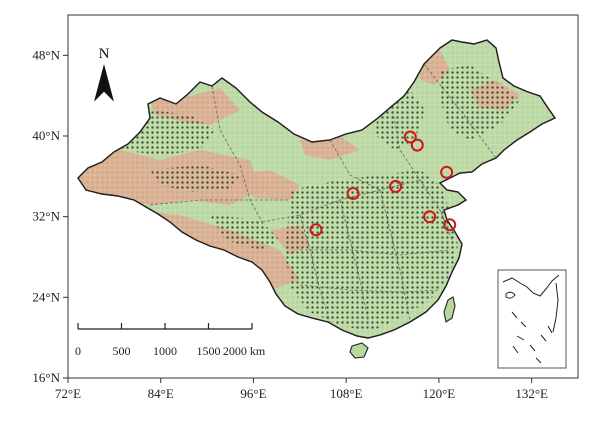 The width and height of the screenshot is (600, 421). I want to click on longitude-tick-label: 84°E, so click(161, 393).